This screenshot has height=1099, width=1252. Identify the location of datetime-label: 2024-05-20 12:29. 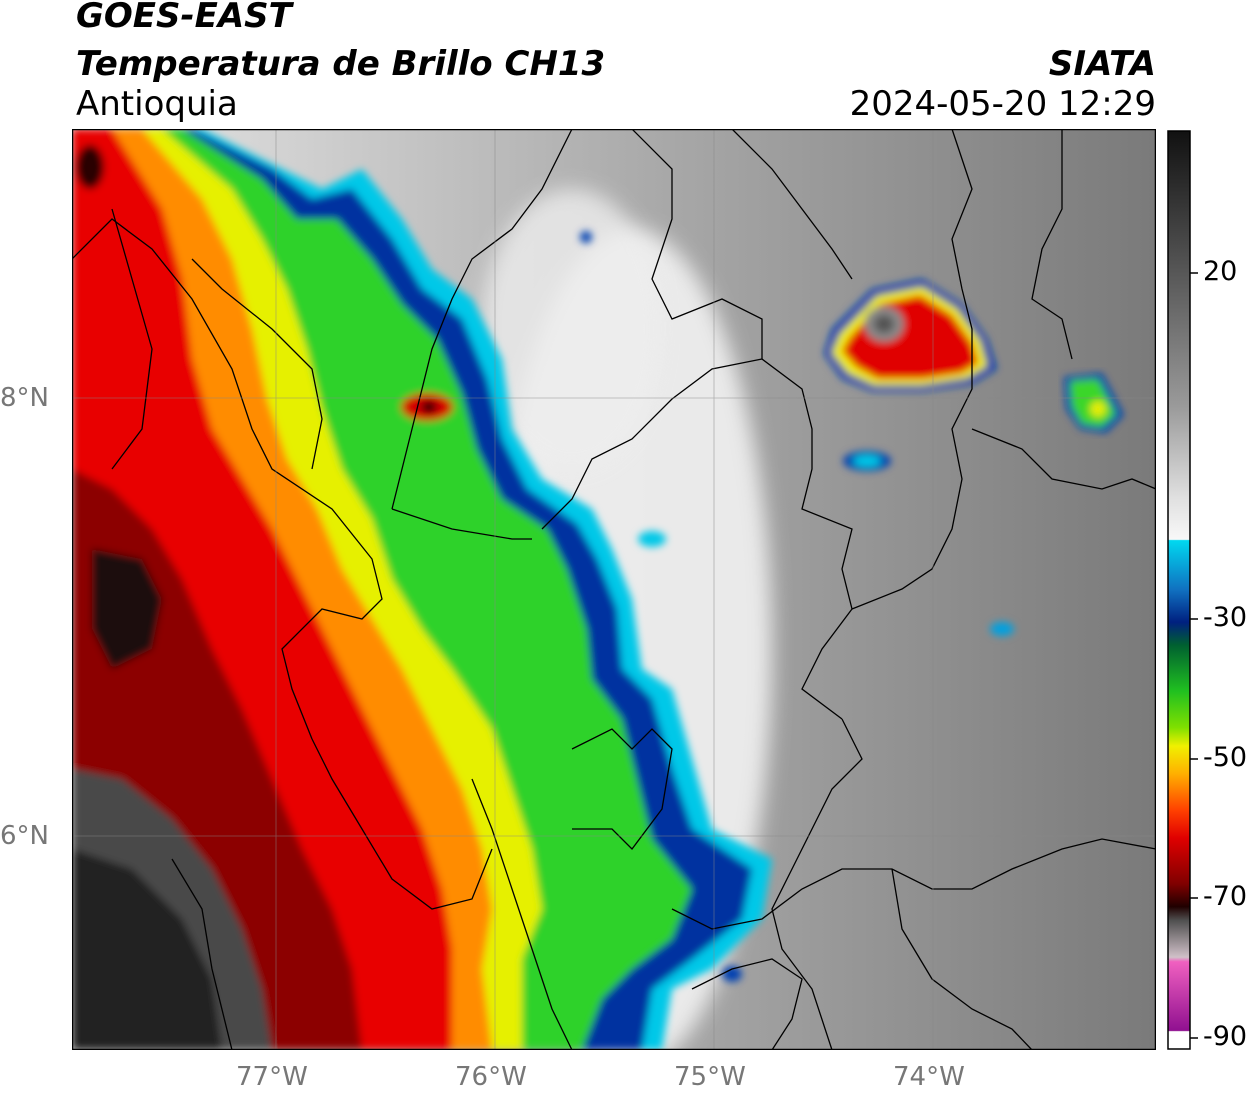
(1002, 104).